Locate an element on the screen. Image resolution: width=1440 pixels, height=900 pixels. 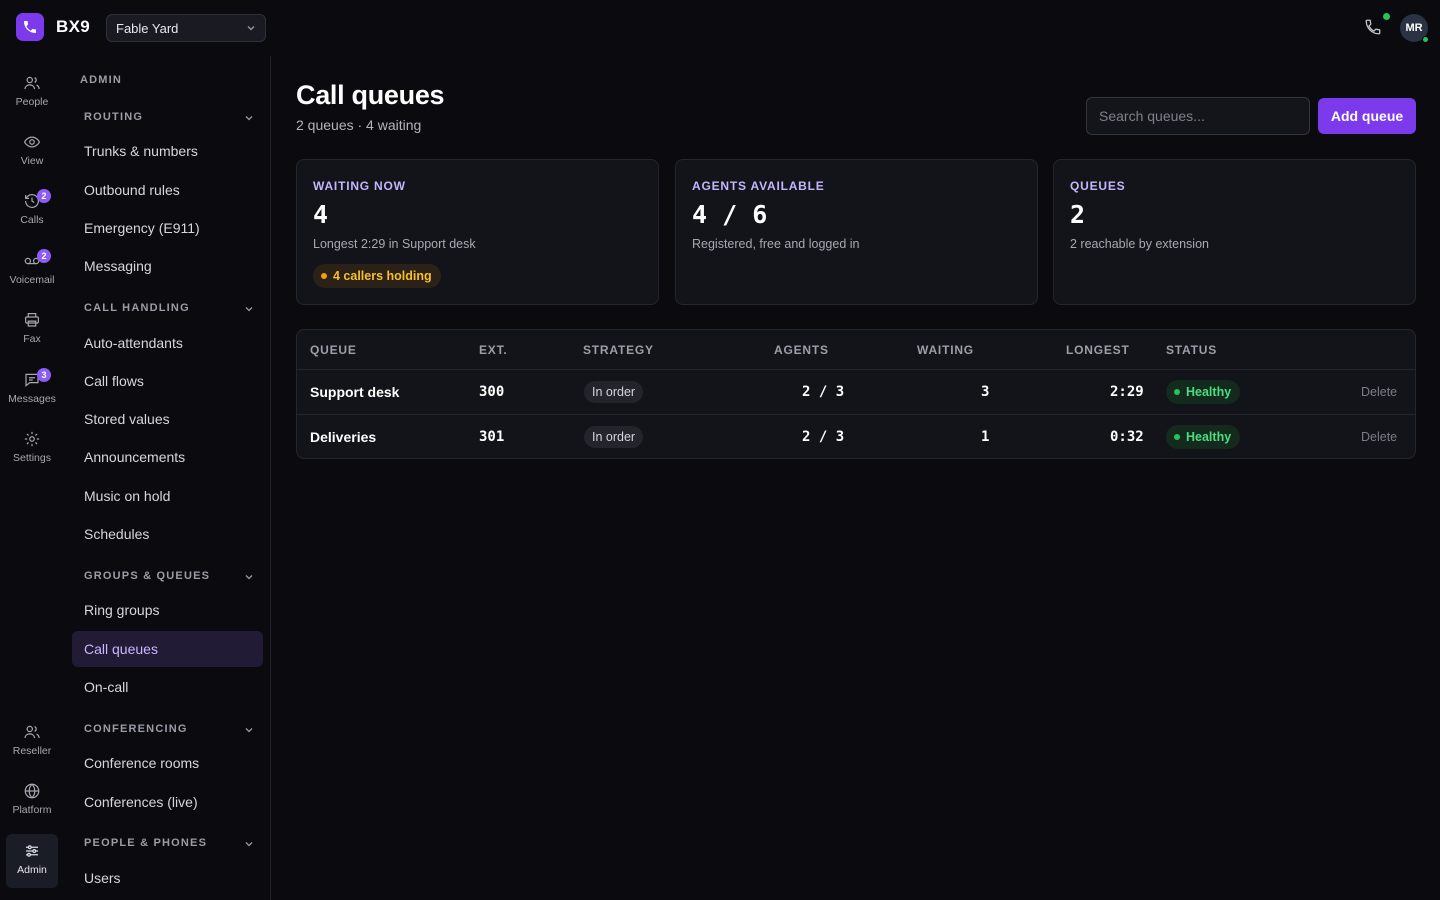
sidebar-item-ring-groups: Ring groups is located at coordinates (122, 610).